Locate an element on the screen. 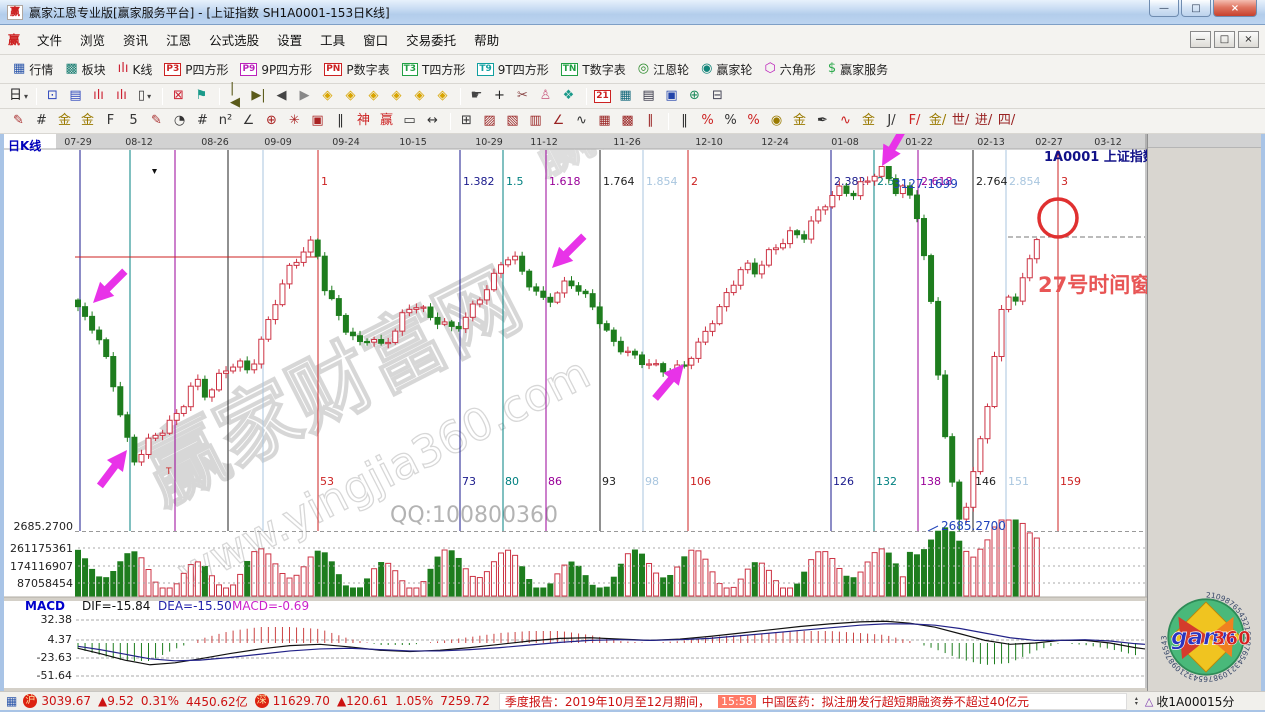 The height and width of the screenshot is (712, 1265). grid-dense-button: ▦ is located at coordinates (604, 121).